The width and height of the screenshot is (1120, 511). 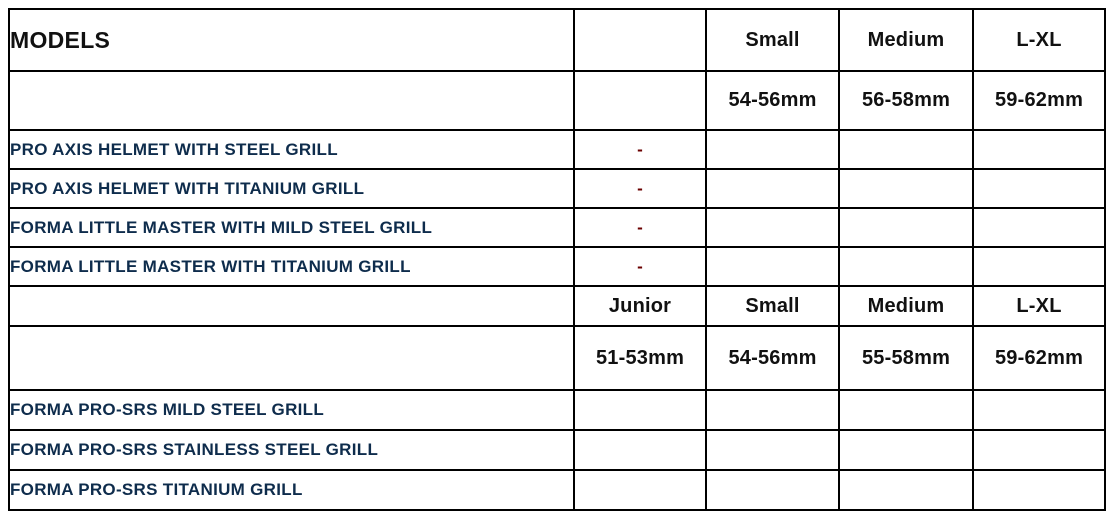 What do you see at coordinates (906, 100) in the screenshot?
I see `measurement-medium-group1: 56-58mm` at bounding box center [906, 100].